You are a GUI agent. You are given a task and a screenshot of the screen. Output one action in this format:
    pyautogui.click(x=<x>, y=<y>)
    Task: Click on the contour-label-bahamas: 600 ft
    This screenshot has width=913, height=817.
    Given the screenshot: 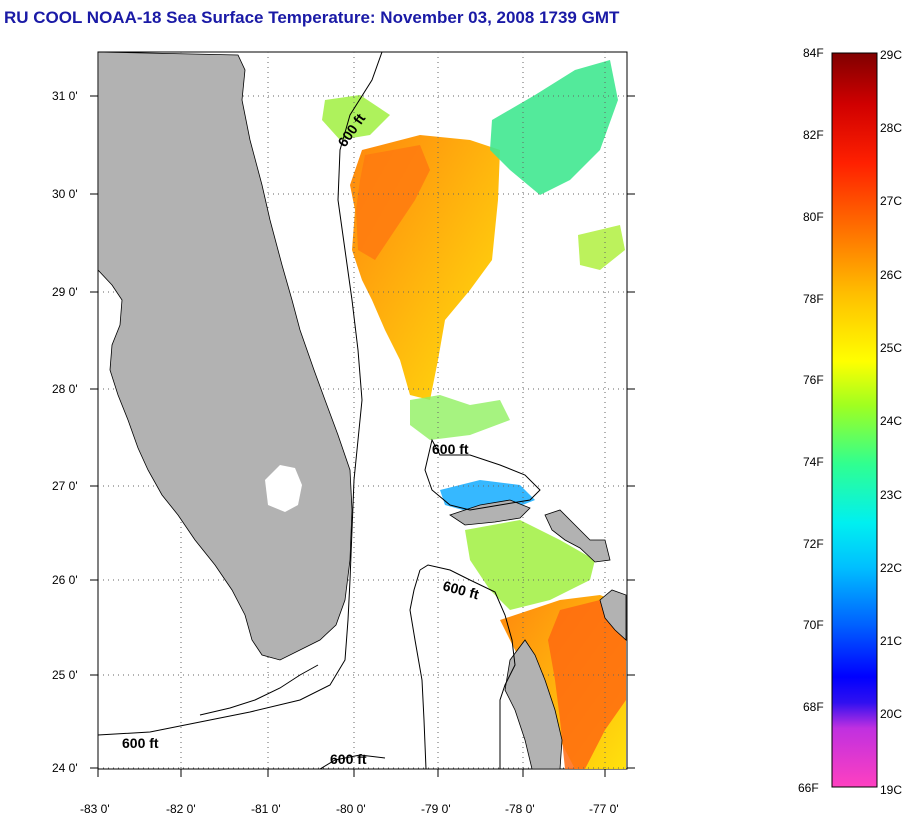 What is the action you would take?
    pyautogui.click(x=450, y=449)
    